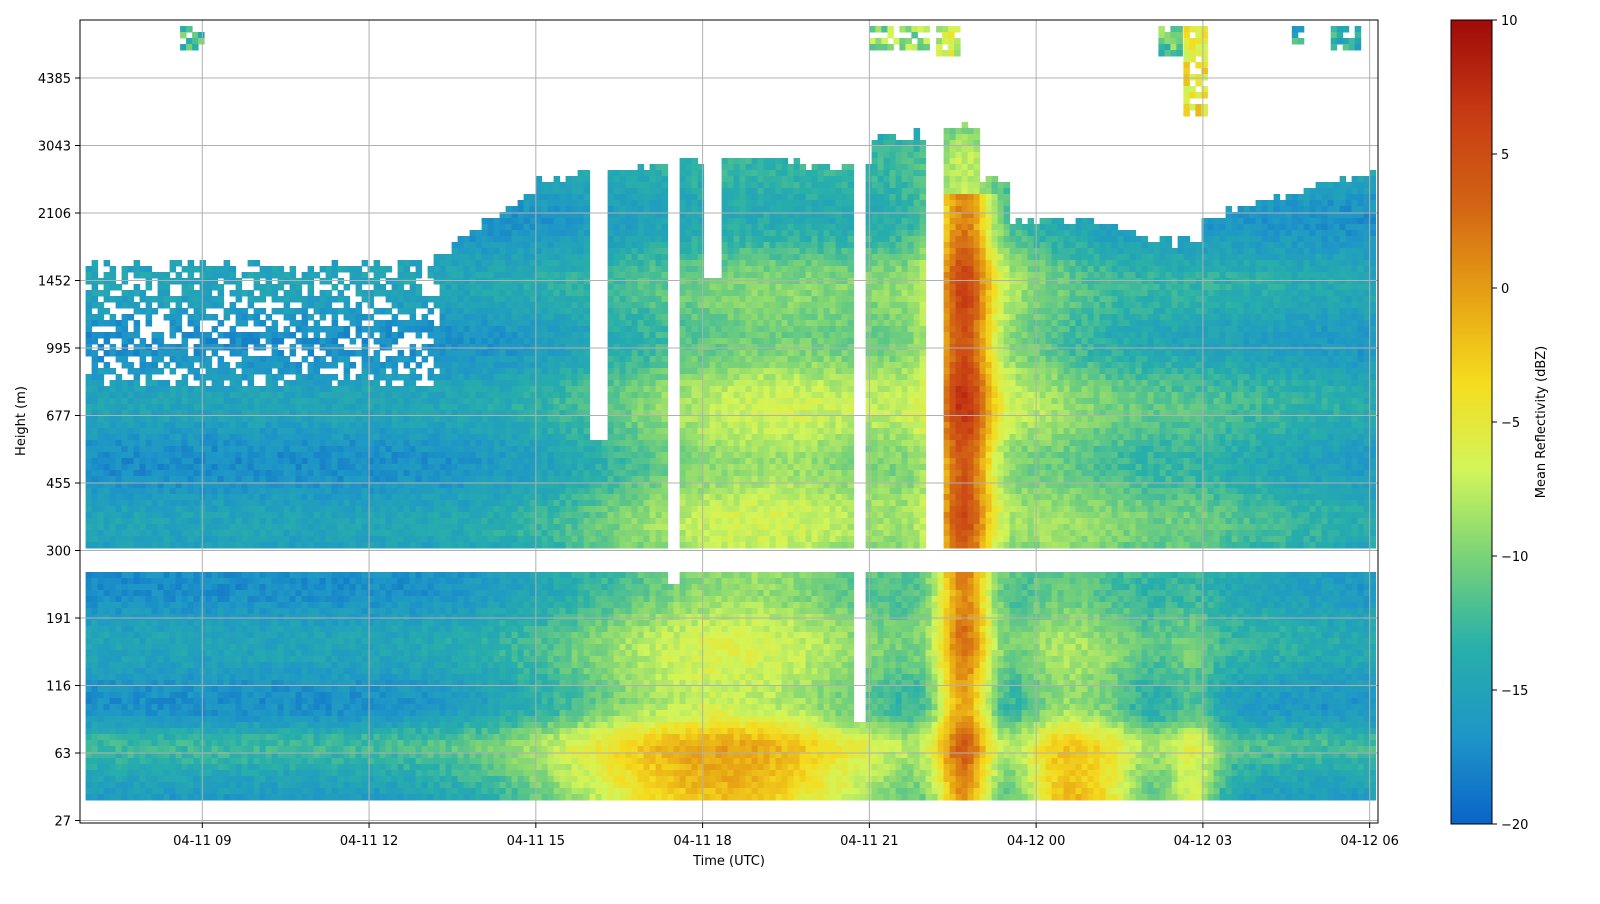 The height and width of the screenshot is (904, 1600). Describe the element at coordinates (245, 431) in the screenshot. I see `heat-cell-2063` at that location.